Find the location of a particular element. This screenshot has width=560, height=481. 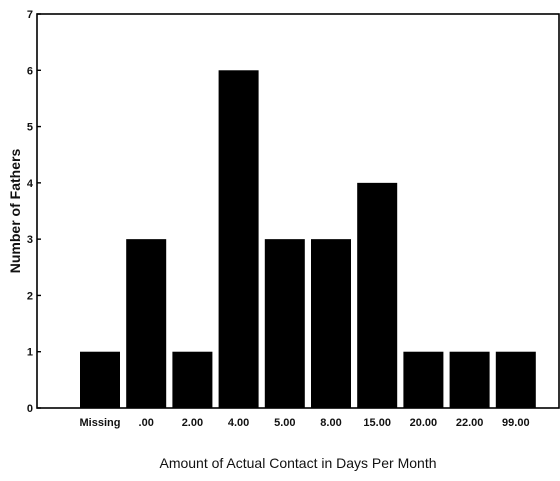

x-tick-label: 4.00 is located at coordinates (238, 423).